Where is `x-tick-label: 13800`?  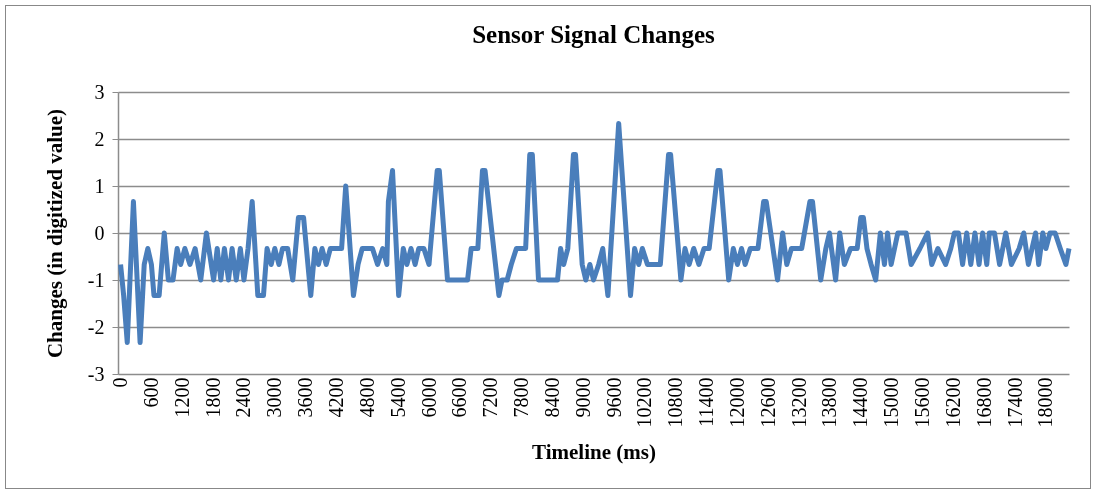
x-tick-label: 13800 is located at coordinates (829, 402).